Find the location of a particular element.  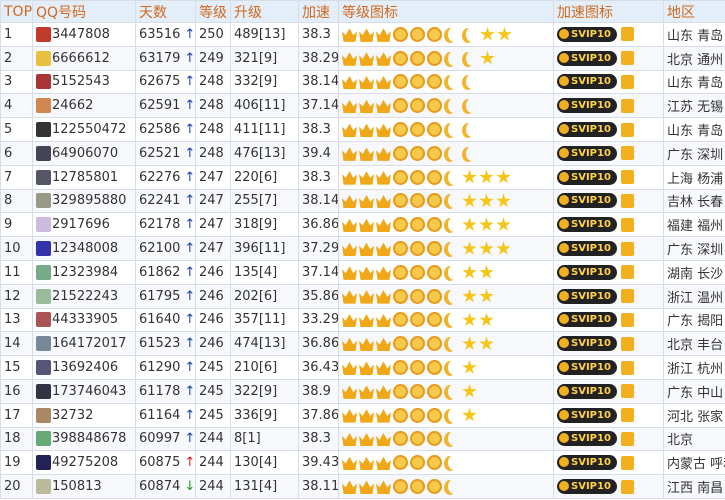

upgrade-cell: 322[9] is located at coordinates (264, 391).